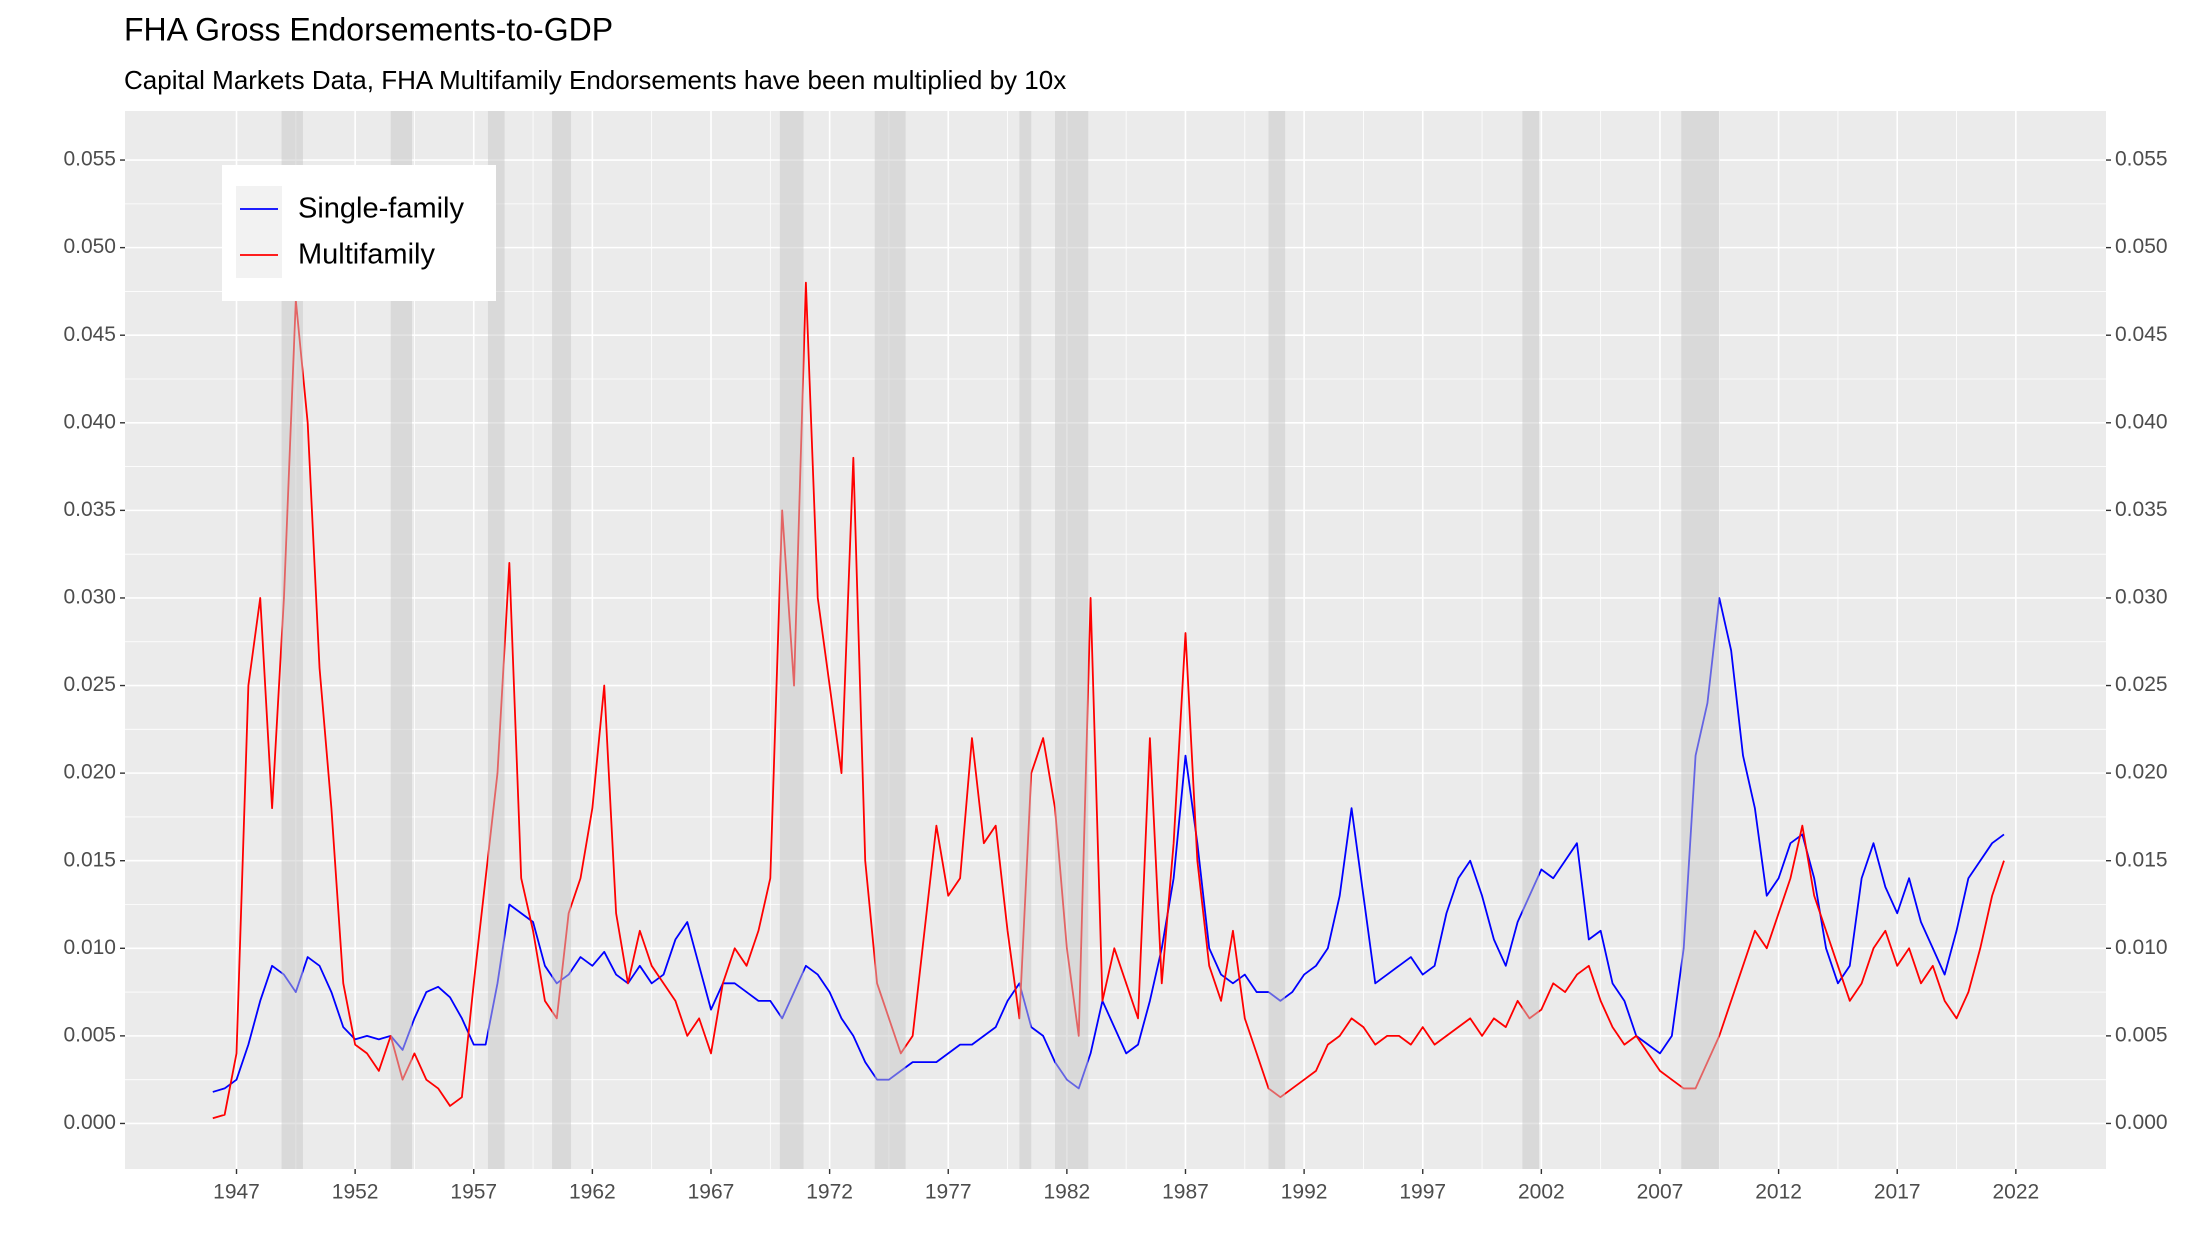  Describe the element at coordinates (2141, 509) in the screenshot. I see `y2-tick-label: 0.035` at that location.